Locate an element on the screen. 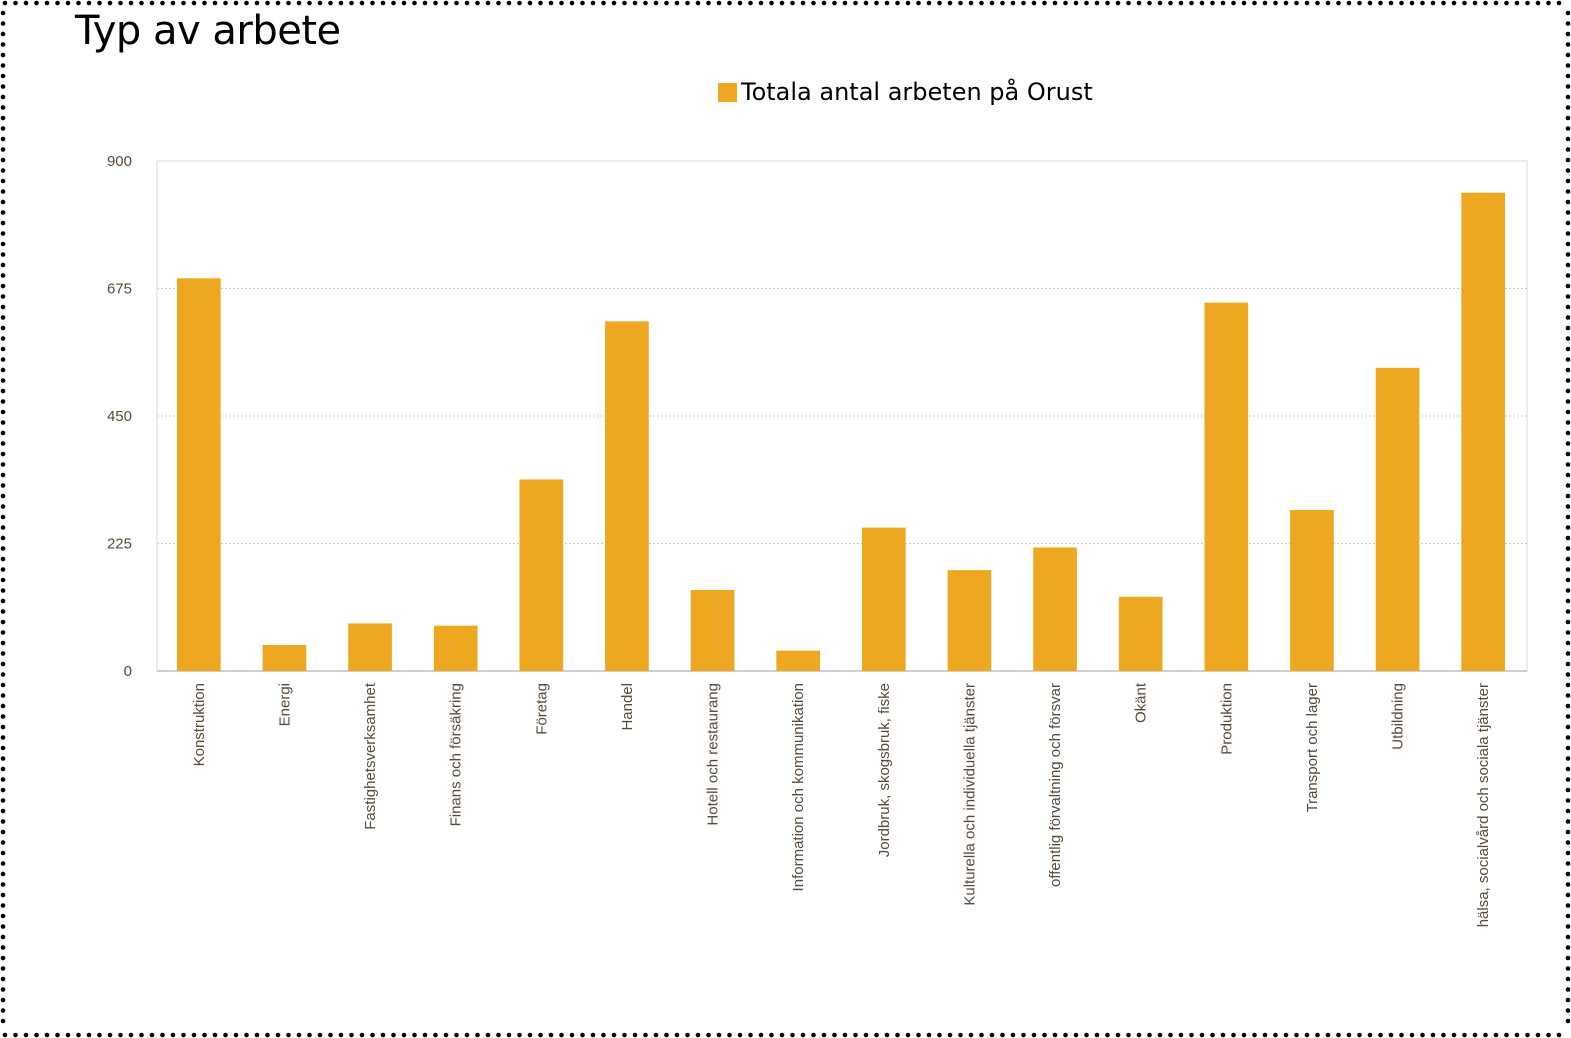  legend-label: Totala antal arbeten på Orust is located at coordinates (917, 92).